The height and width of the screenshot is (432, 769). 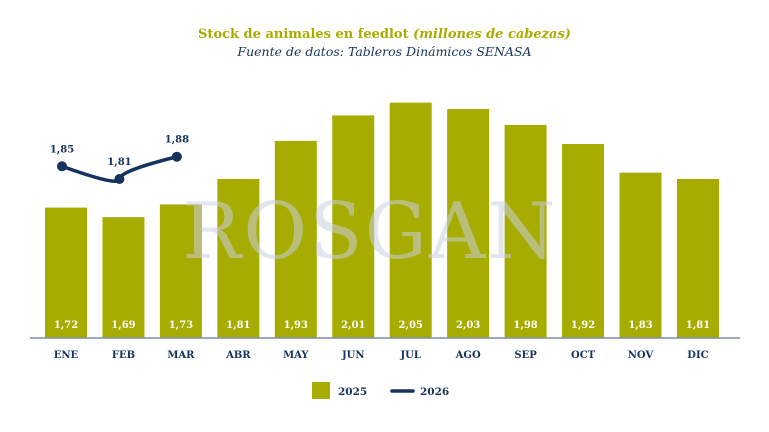 I want to click on bar-sep, so click(x=525, y=231).